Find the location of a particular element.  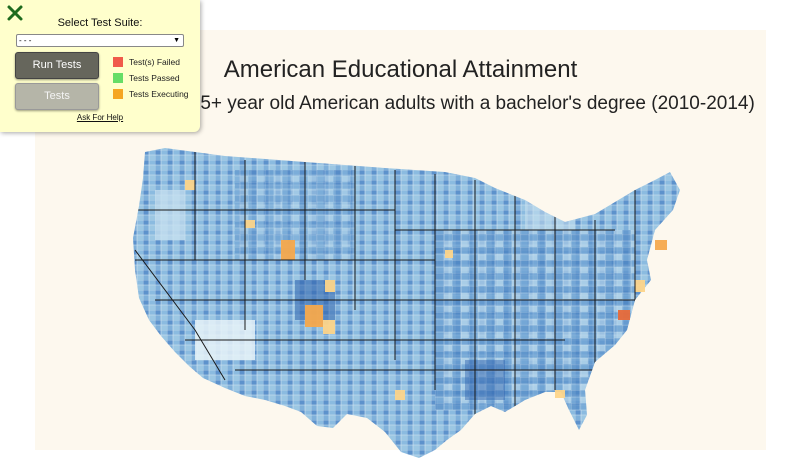

select-value: - - - is located at coordinates (25, 40).